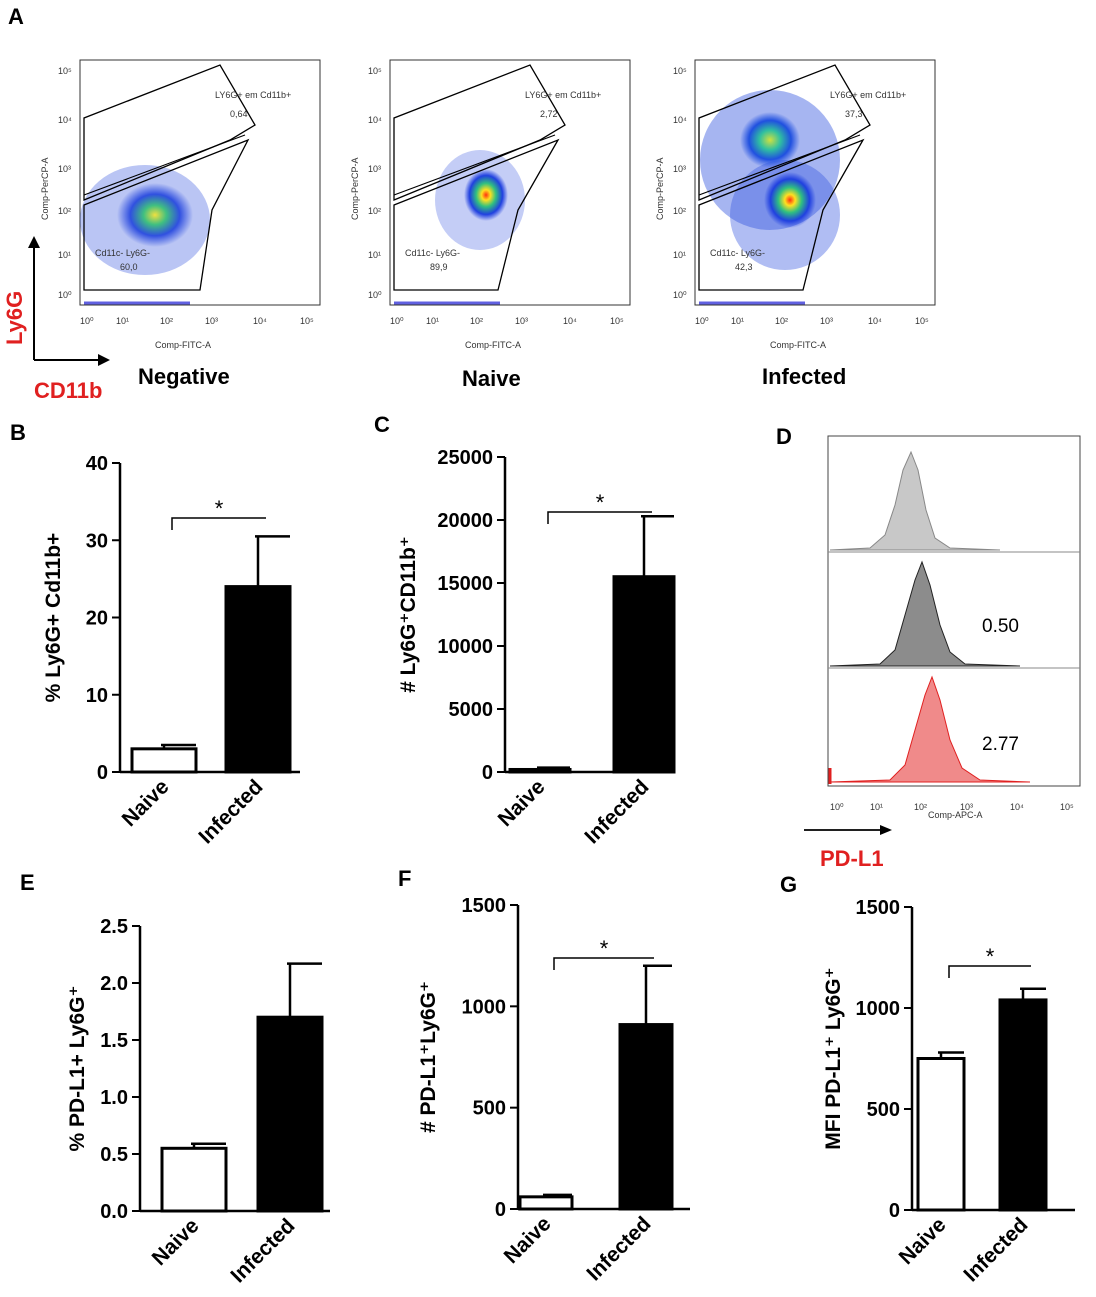 This screenshot has width=1096, height=1297. I want to click on flow-inf-lower-gate: Cd11c- Ly6G-, so click(737, 253).